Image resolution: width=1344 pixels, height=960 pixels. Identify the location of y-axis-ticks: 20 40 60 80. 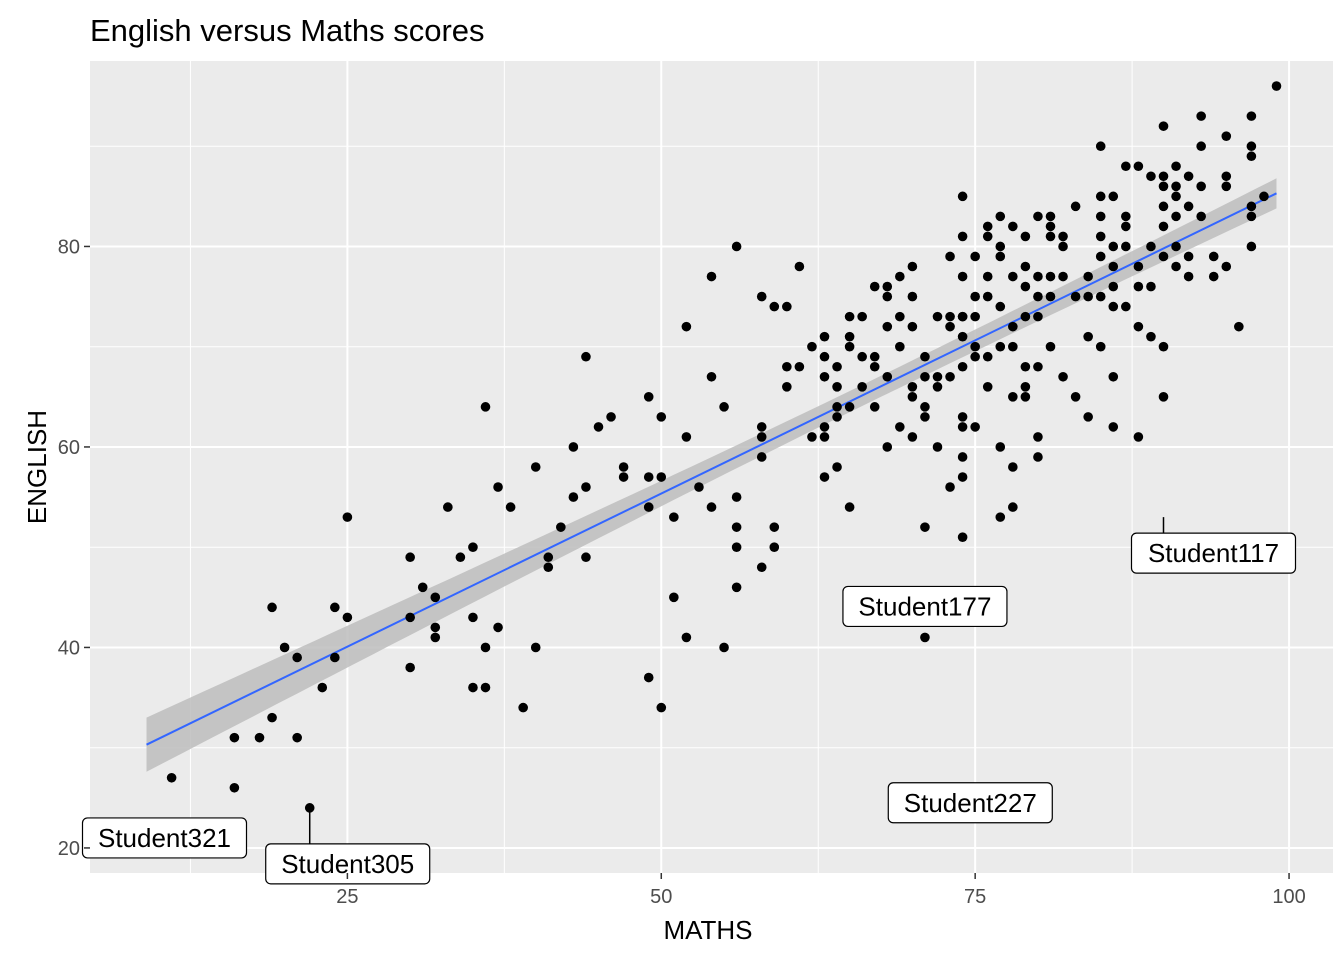
(74, 548).